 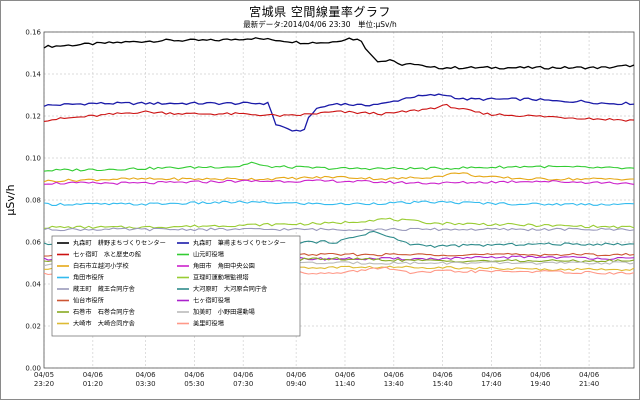 I want to click on legend-label: 美里町役場, so click(x=208, y=324).